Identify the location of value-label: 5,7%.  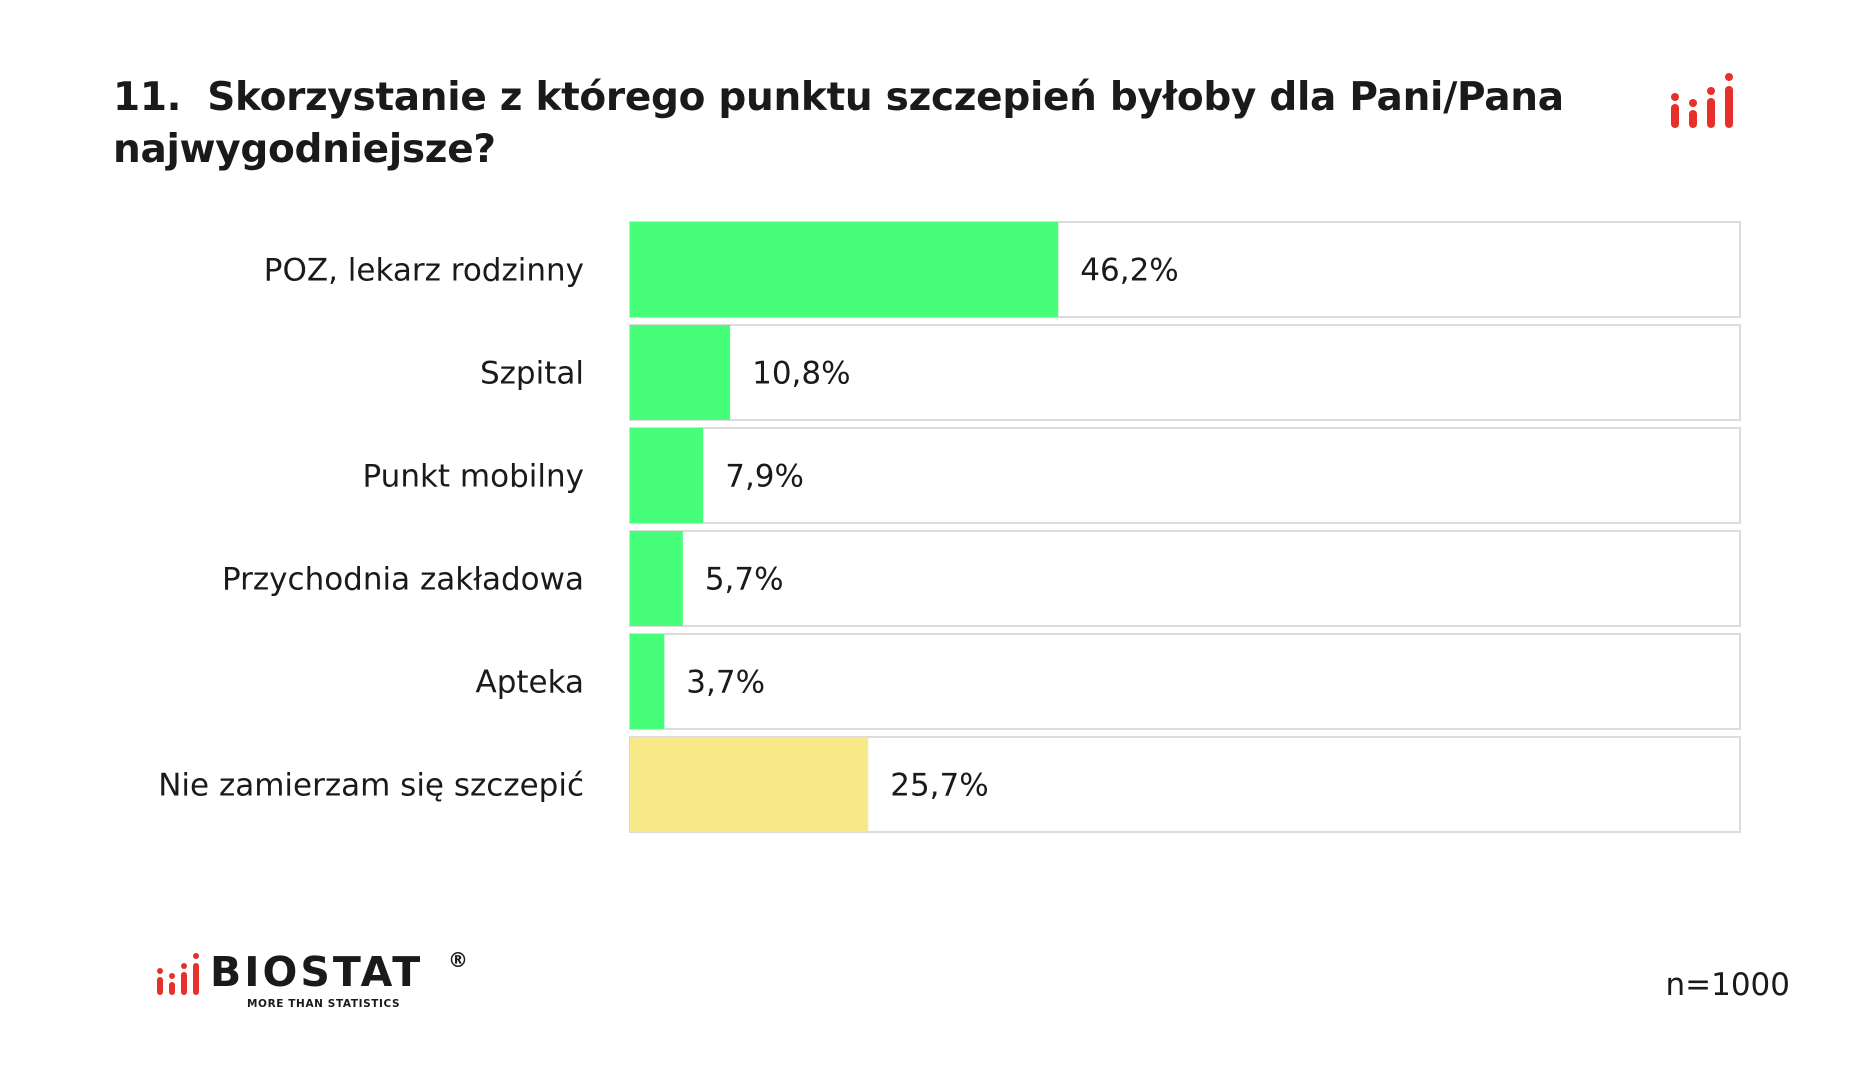
(744, 580).